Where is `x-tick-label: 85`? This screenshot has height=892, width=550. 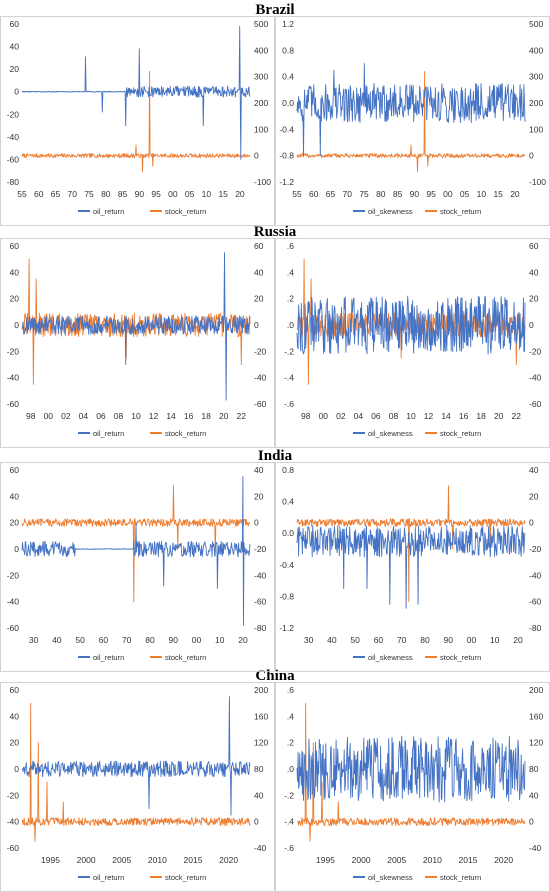
x-tick-label: 85 is located at coordinates (398, 194).